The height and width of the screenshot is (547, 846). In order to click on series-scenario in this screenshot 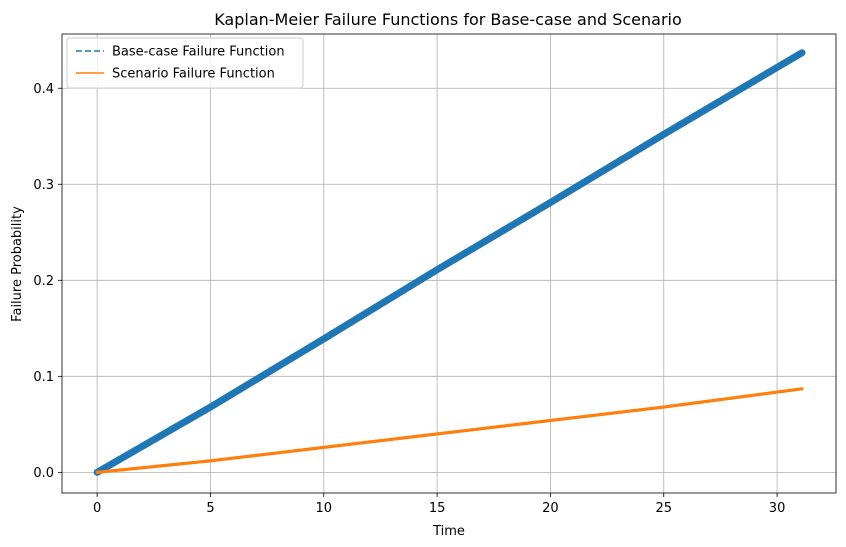, I will do `click(449, 430)`.